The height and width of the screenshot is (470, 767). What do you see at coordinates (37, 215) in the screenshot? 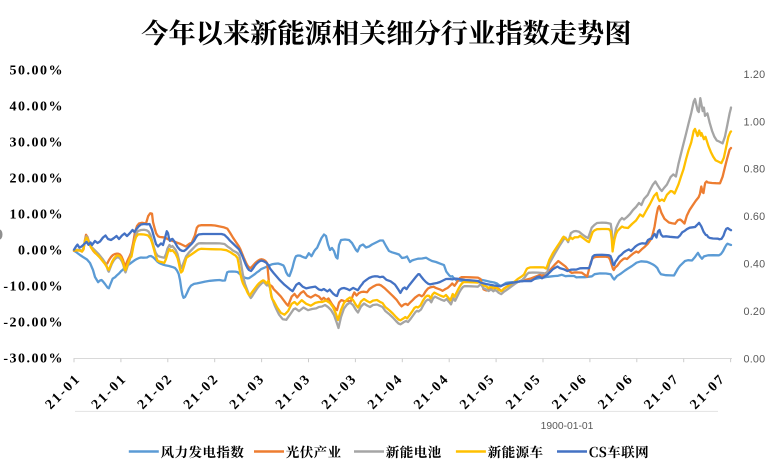
I see `svg-text: 10.00%` at bounding box center [37, 215].